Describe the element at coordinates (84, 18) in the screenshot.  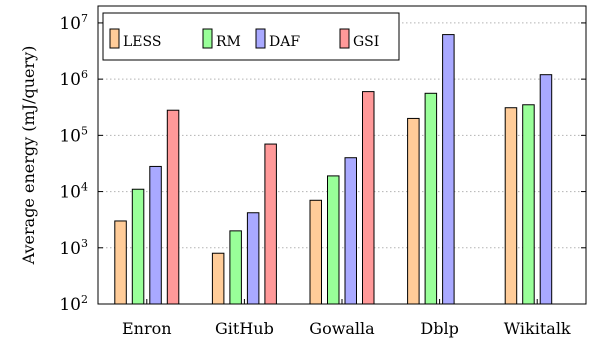
I see `y-tick-exponent: 7` at that location.